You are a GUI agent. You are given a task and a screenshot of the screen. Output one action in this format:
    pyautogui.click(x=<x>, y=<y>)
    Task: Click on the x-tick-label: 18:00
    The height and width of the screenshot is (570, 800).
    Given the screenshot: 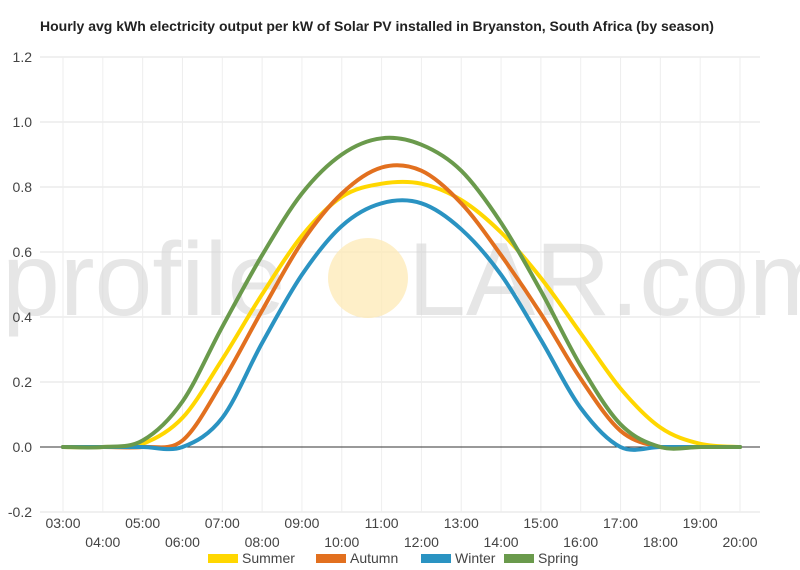 What is the action you would take?
    pyautogui.click(x=660, y=542)
    